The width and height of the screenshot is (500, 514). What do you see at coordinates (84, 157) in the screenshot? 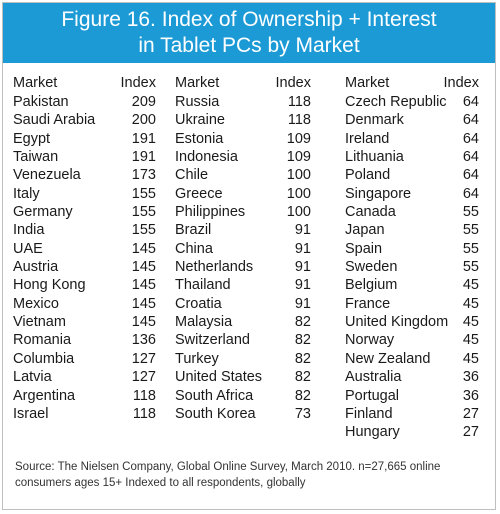
I see `table-row: Taiwan 191` at bounding box center [84, 157].